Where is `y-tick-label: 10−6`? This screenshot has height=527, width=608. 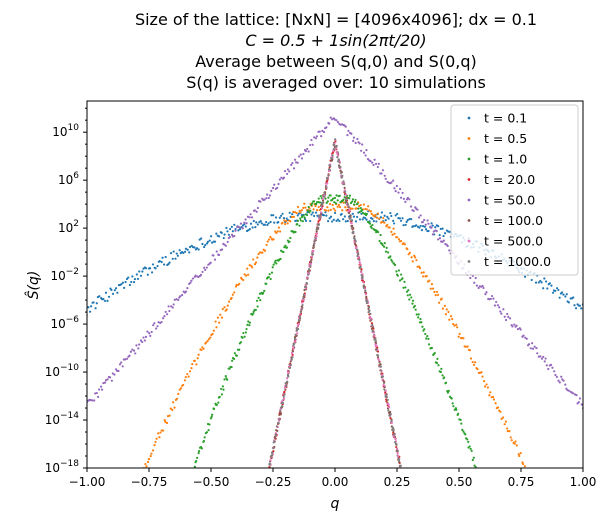 y-tick-label: 10−6 is located at coordinates (64, 323).